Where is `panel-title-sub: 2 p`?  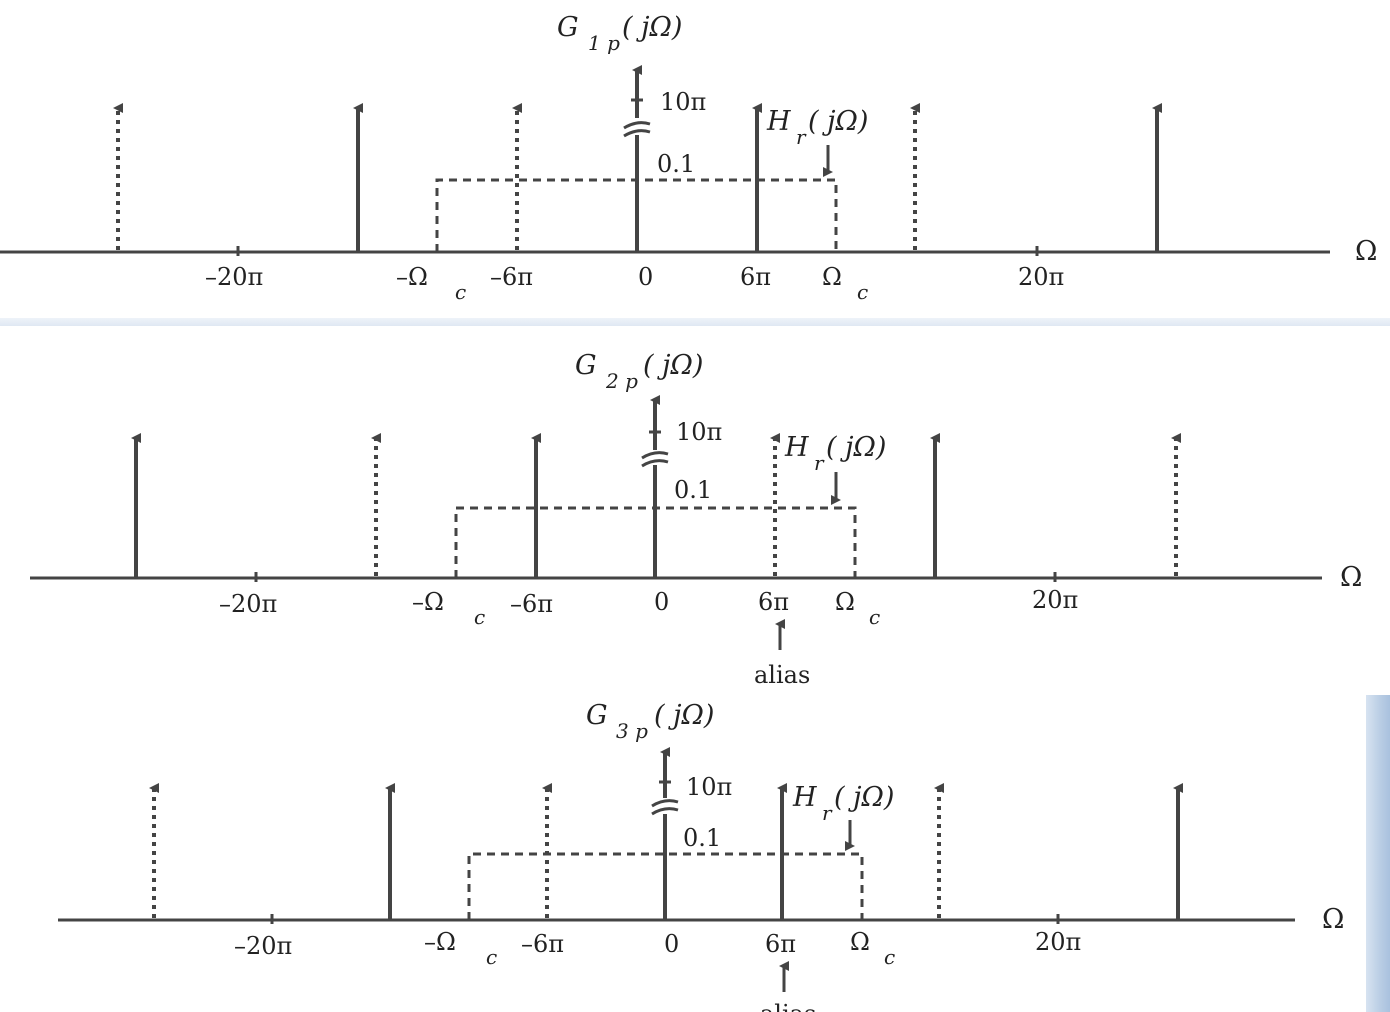 panel-title-sub: 2 p is located at coordinates (621, 381).